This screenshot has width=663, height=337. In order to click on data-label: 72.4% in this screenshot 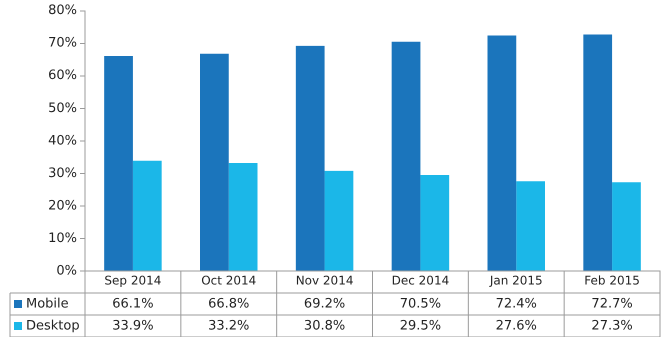, I will do `click(516, 304)`.